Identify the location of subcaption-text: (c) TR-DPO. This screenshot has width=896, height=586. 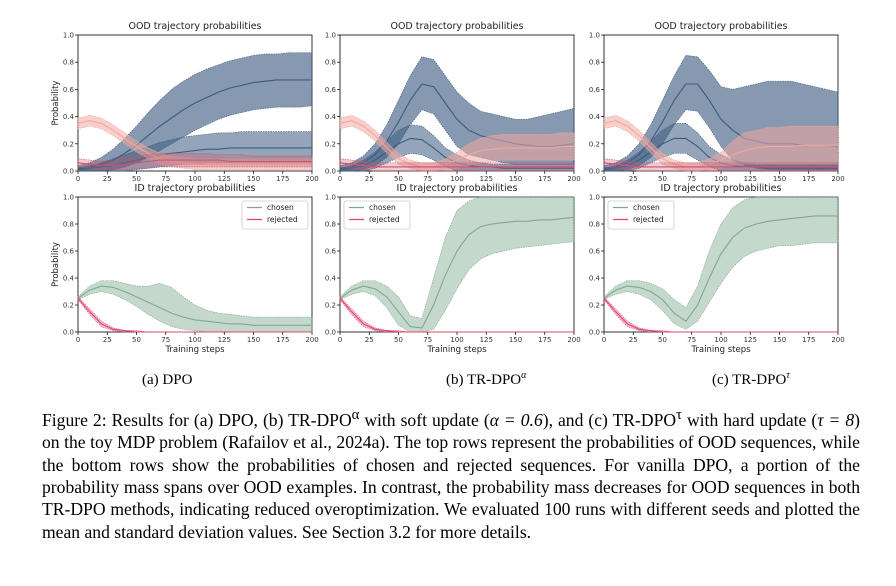
(749, 380).